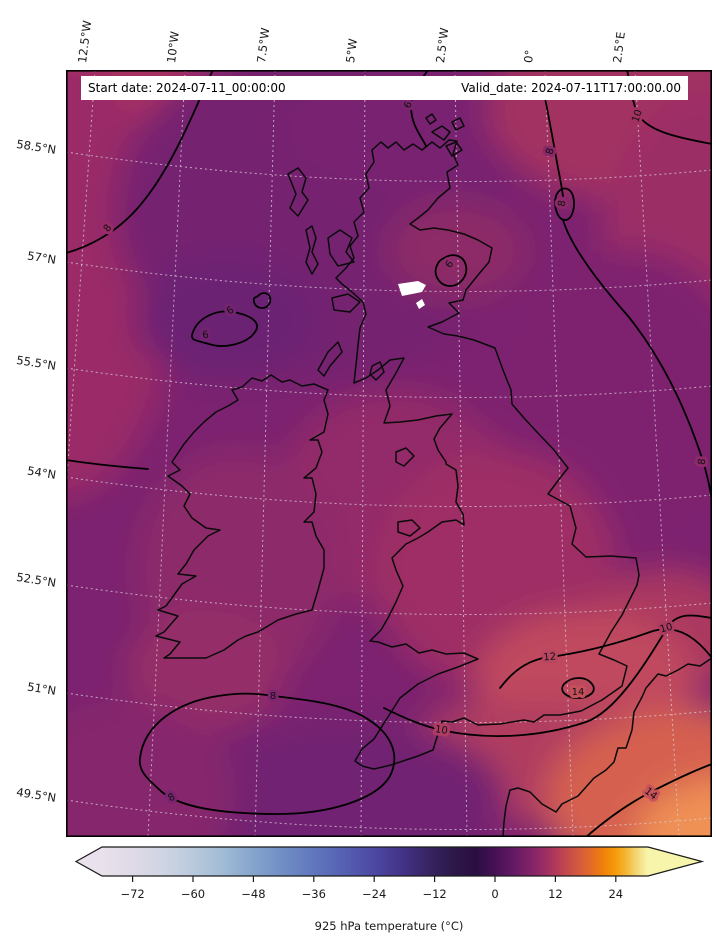 The height and width of the screenshot is (949, 716). What do you see at coordinates (494, 894) in the screenshot?
I see `colorbar-tick: 0` at bounding box center [494, 894].